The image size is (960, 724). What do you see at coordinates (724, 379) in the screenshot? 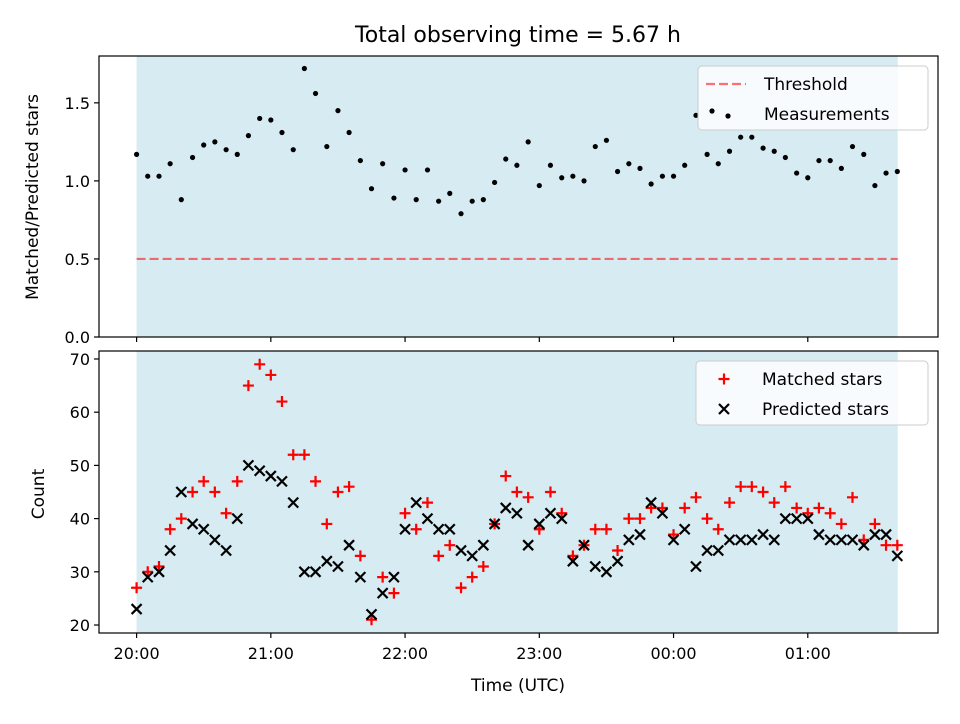
I see `legend-matched-swatch` at bounding box center [724, 379].